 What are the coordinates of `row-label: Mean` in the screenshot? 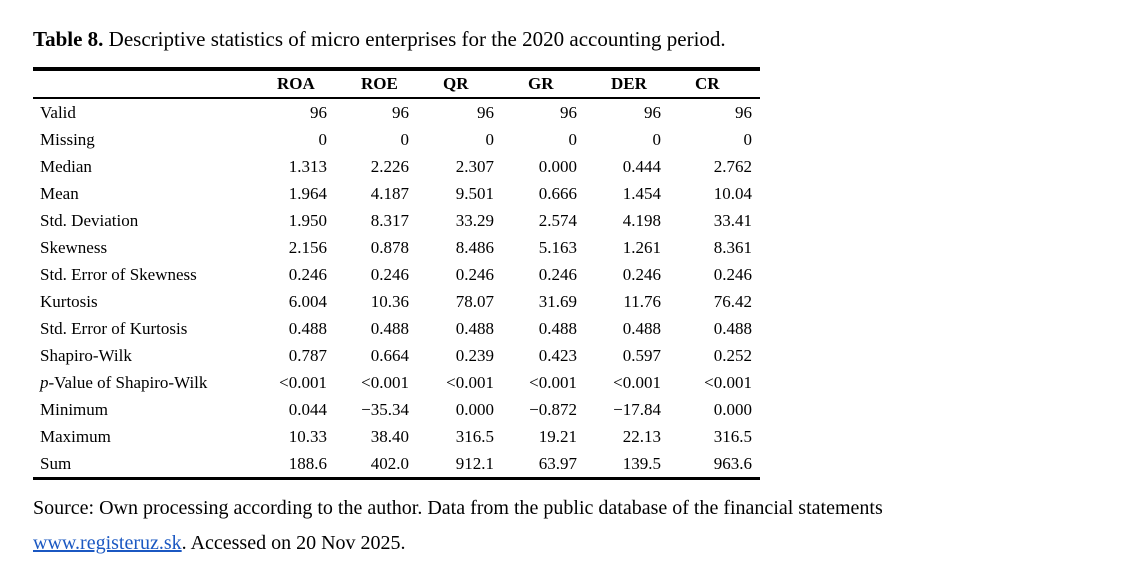 It's located at (59, 193).